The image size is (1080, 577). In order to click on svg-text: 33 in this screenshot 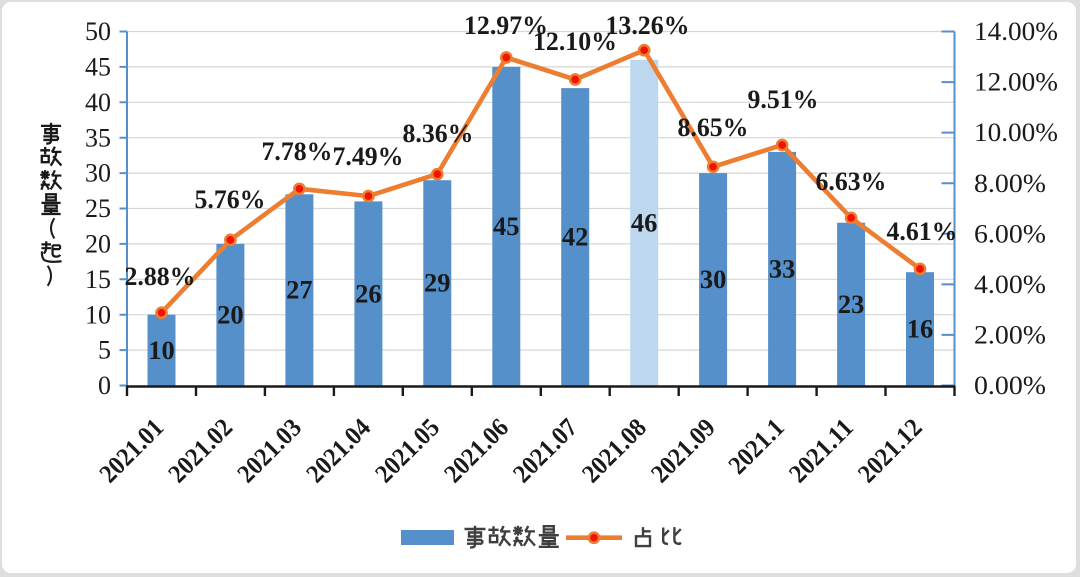, I will do `click(782, 269)`.